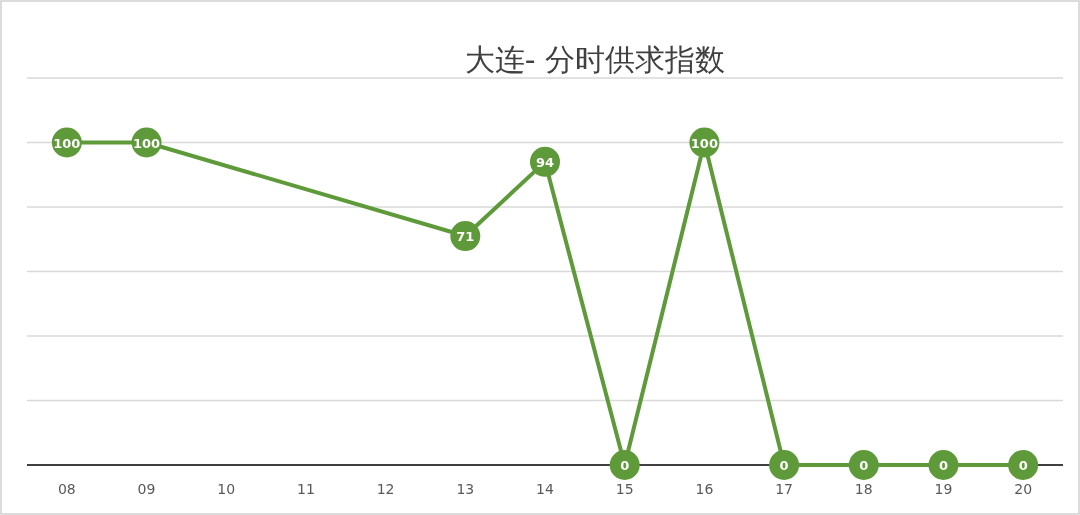 This screenshot has width=1080, height=515. I want to click on data-label: 71, so click(465, 237).